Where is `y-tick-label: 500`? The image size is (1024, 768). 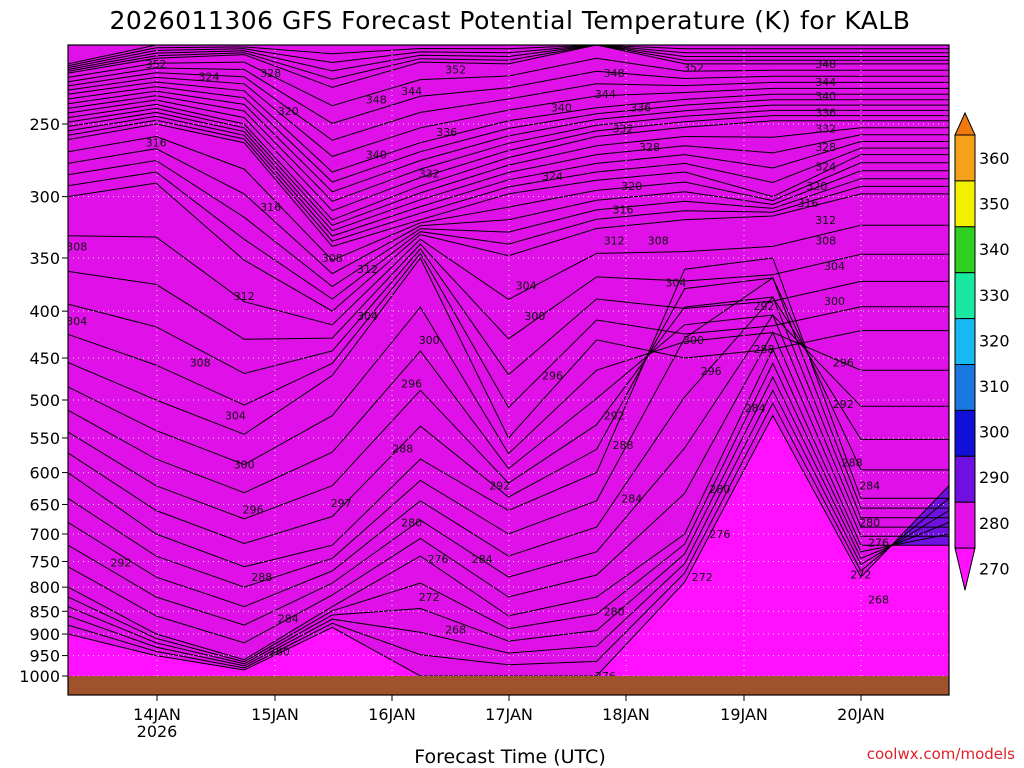
y-tick-label: 500 is located at coordinates (44, 400).